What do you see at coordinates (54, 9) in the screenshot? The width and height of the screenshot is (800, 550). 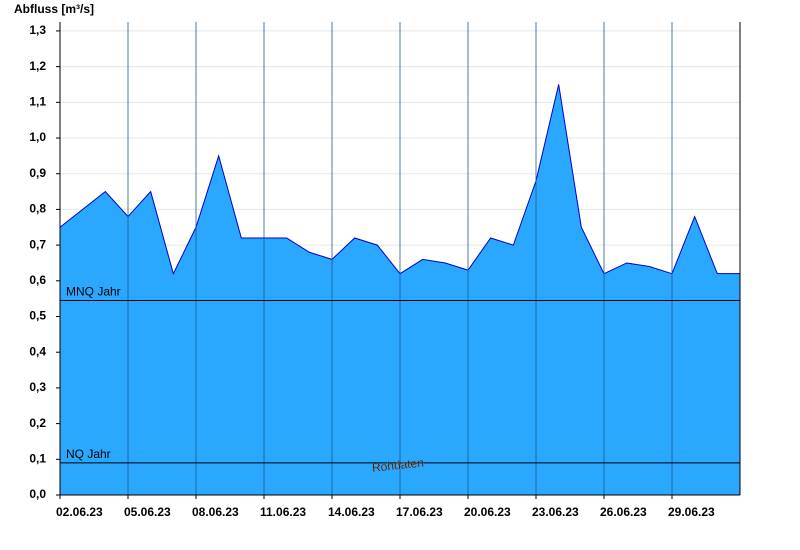 I see `y-axis-label: Abfluss [m³/s]` at bounding box center [54, 9].